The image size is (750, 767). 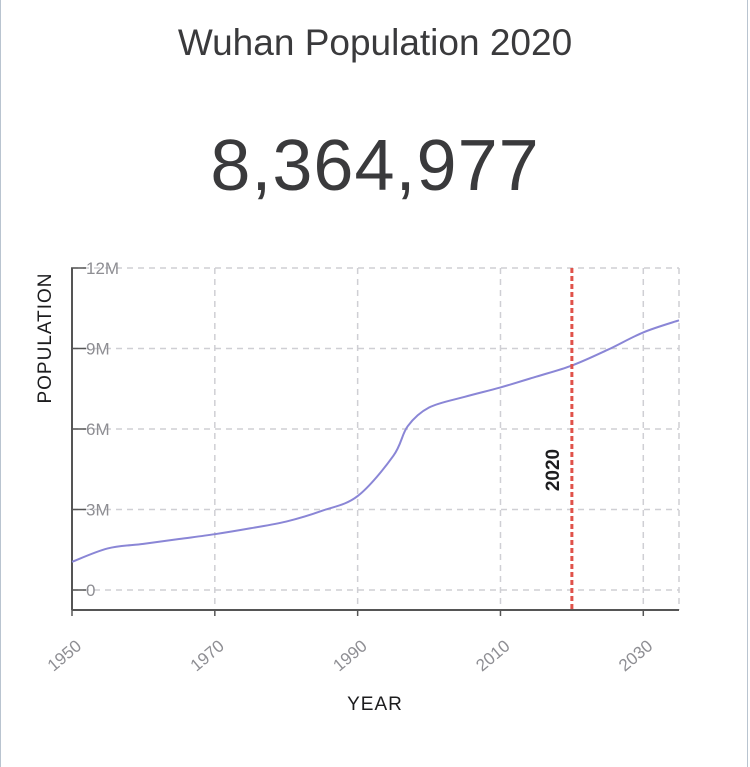 I want to click on y-tick-label: 6M, so click(x=98, y=429).